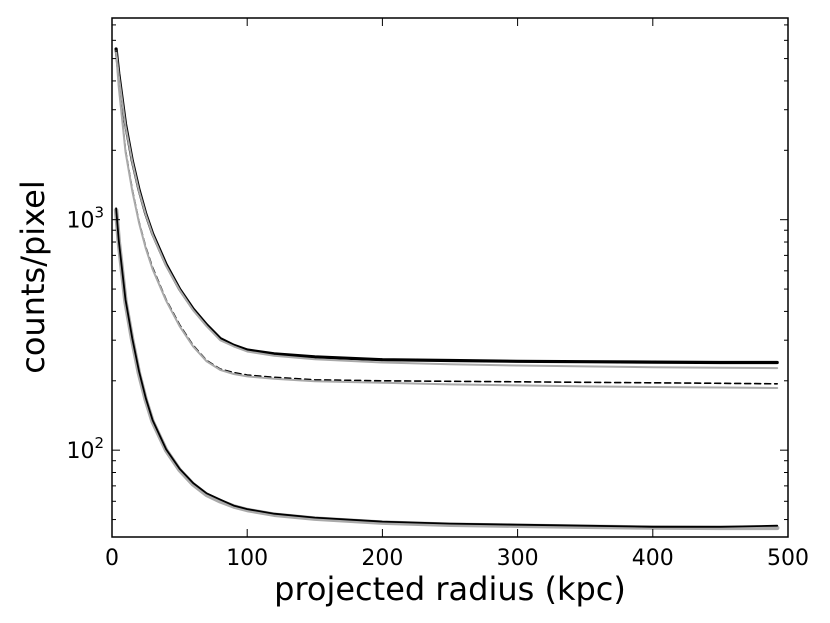  Describe the element at coordinates (112, 558) in the screenshot. I see `x-tick-label: 0` at that location.